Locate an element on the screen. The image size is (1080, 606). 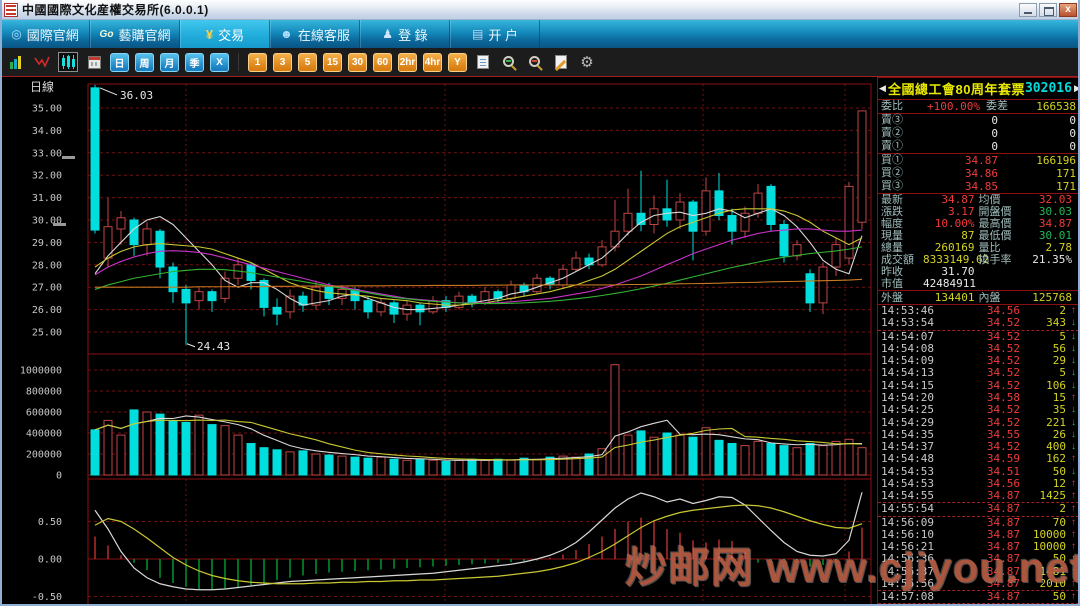
svg-text: 36.03 is located at coordinates (136, 95).